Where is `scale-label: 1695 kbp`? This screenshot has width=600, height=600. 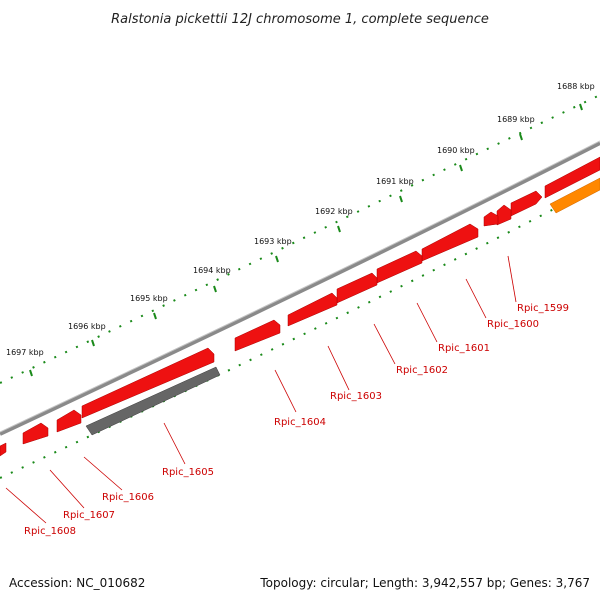 scale-label: 1695 kbp is located at coordinates (149, 298).